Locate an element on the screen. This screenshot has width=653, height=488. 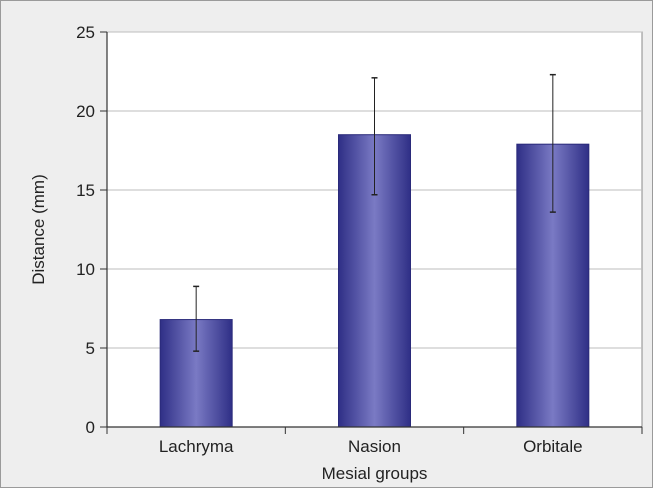
x-tick-label: Lachryma is located at coordinates (196, 446).